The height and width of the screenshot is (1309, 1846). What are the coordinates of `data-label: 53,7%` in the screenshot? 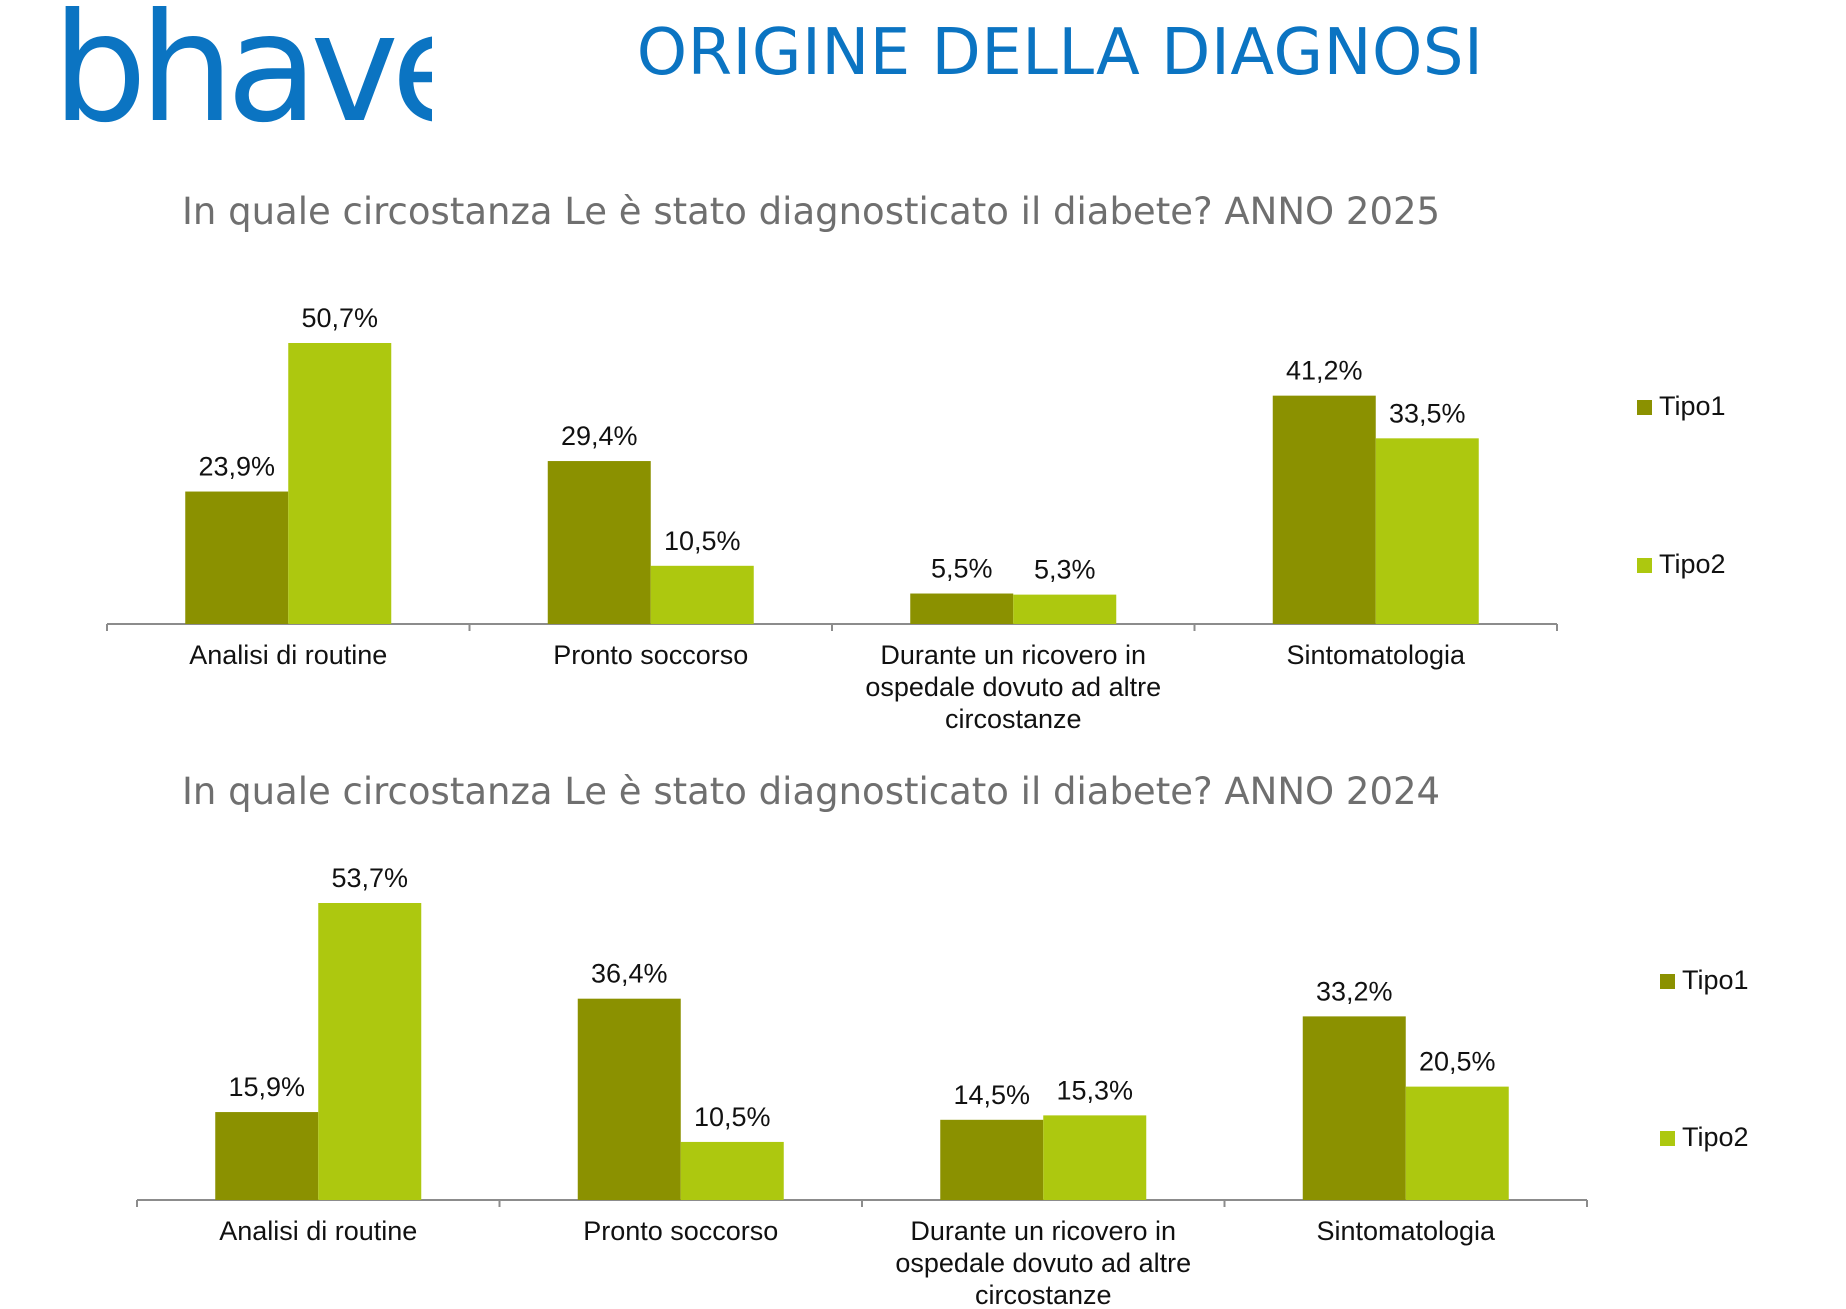 It's located at (369, 878).